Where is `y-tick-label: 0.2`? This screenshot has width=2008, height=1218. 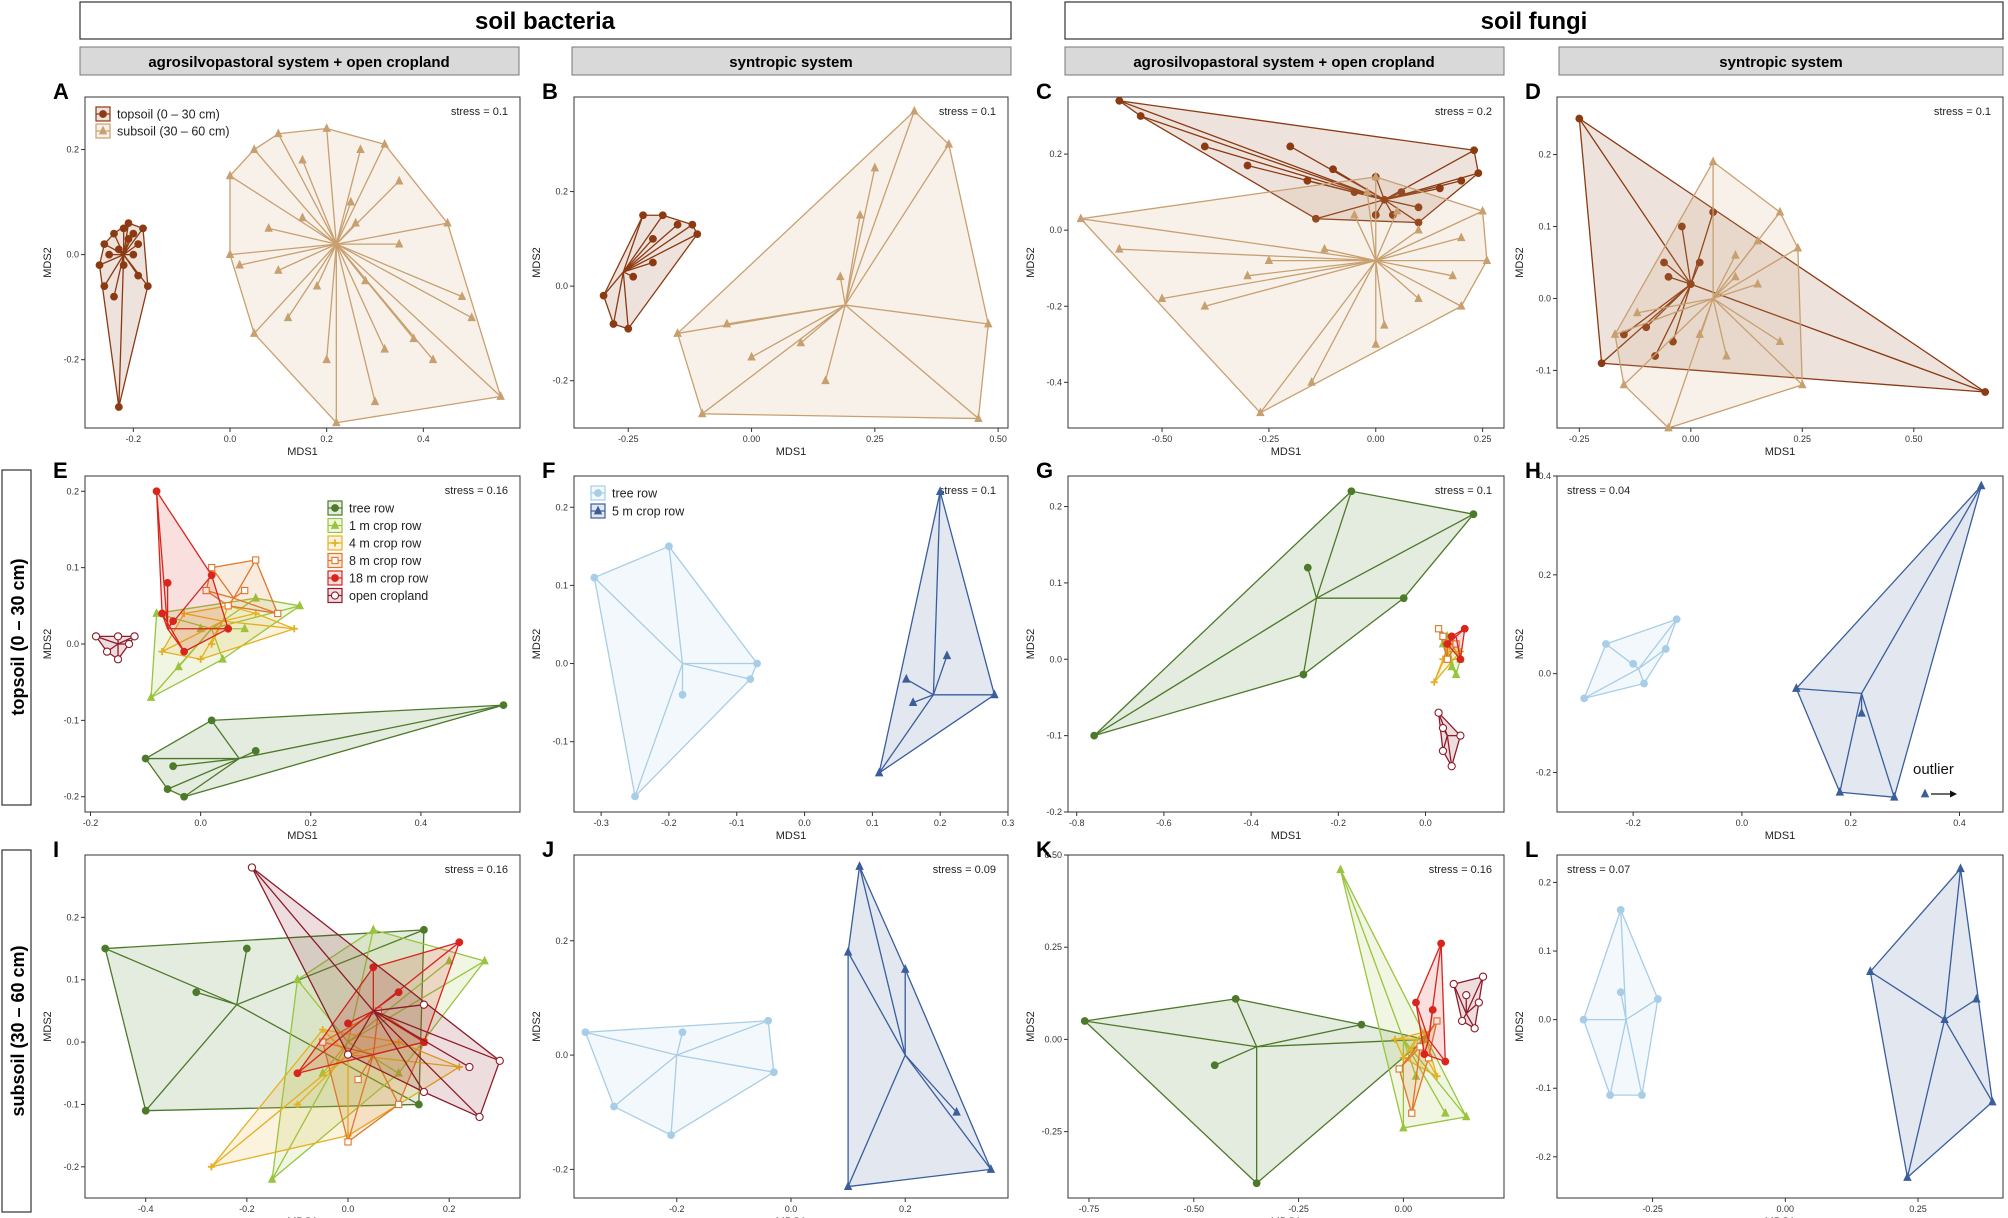 y-tick-label: 0.2 is located at coordinates (1055, 507).